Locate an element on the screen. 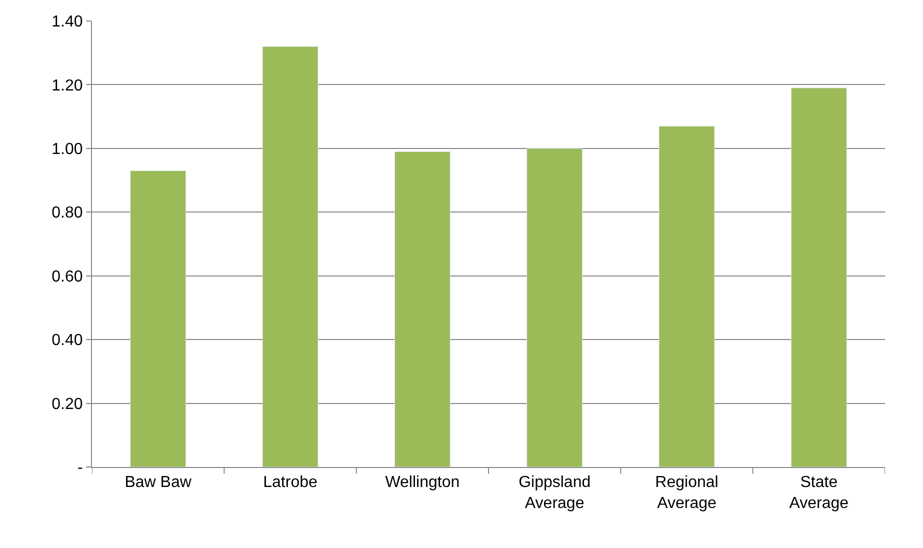  y-tick-label: 0.60 is located at coordinates (67, 277).